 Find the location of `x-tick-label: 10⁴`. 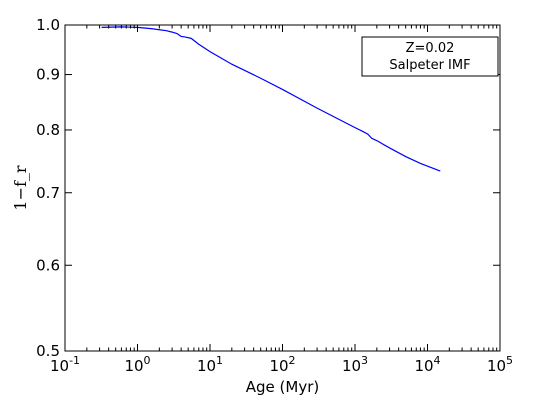

x-tick-label: 10⁴ is located at coordinates (427, 364).